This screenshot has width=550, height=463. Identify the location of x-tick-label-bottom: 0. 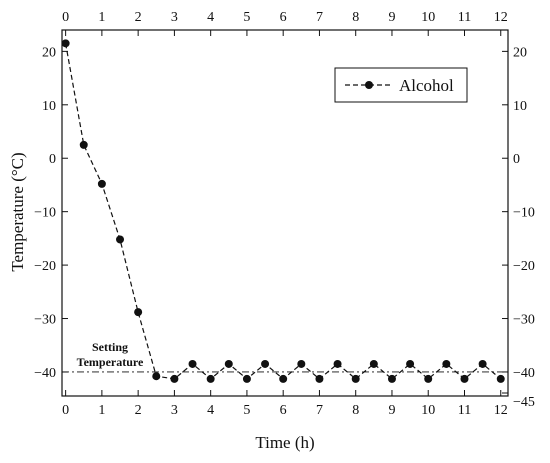
(65, 410).